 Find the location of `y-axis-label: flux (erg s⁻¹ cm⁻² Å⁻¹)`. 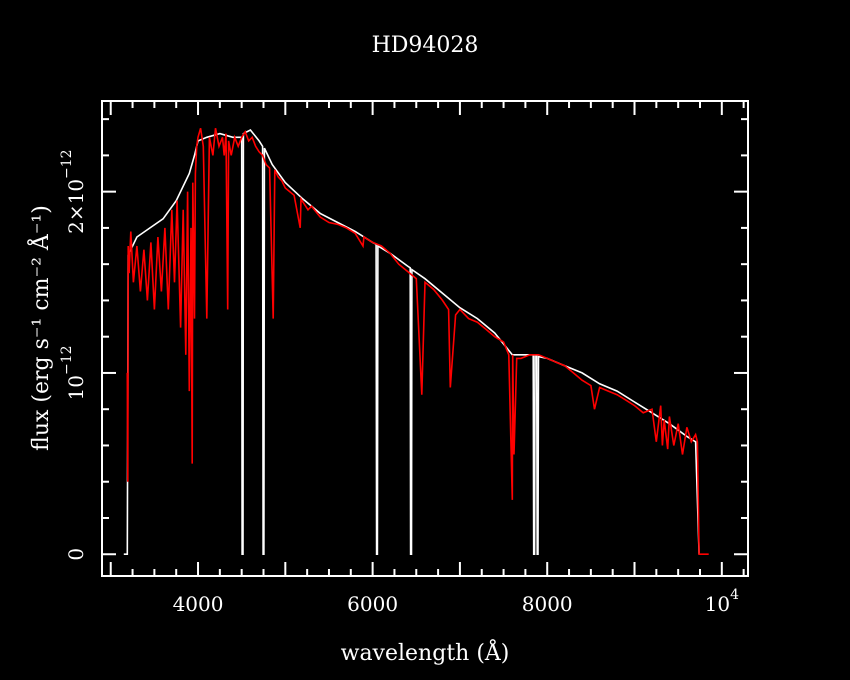

y-axis-label: flux (erg s⁻¹ cm⁻² Å⁻¹) is located at coordinates (40, 328).